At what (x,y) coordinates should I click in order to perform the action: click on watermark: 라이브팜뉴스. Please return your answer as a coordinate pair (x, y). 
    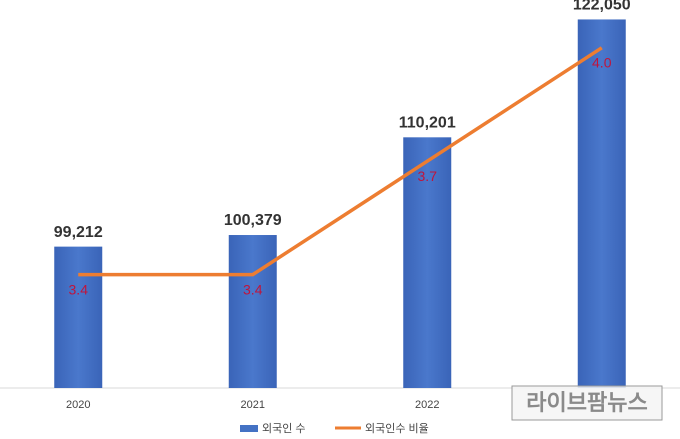
    Looking at the image, I should click on (586, 402).